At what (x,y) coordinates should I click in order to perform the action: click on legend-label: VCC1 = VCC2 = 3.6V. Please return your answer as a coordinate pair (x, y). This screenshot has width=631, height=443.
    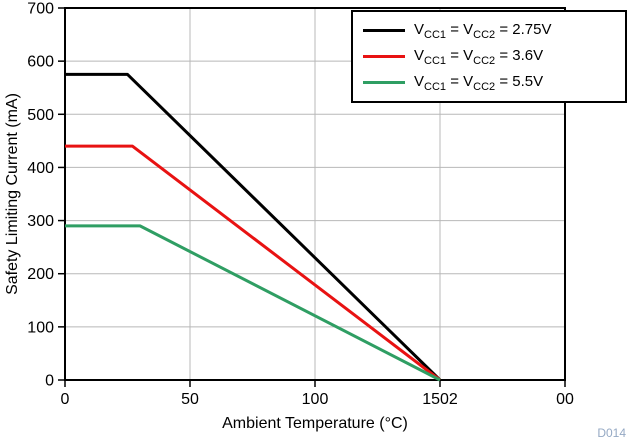
    Looking at the image, I should click on (479, 56).